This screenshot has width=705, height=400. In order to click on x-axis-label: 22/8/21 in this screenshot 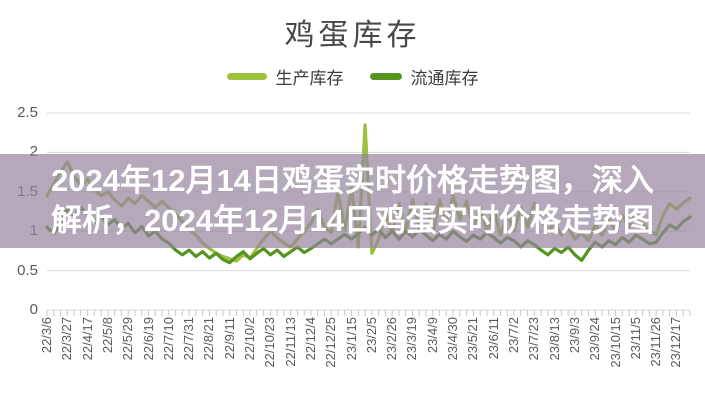, I will do `click(209, 339)`.